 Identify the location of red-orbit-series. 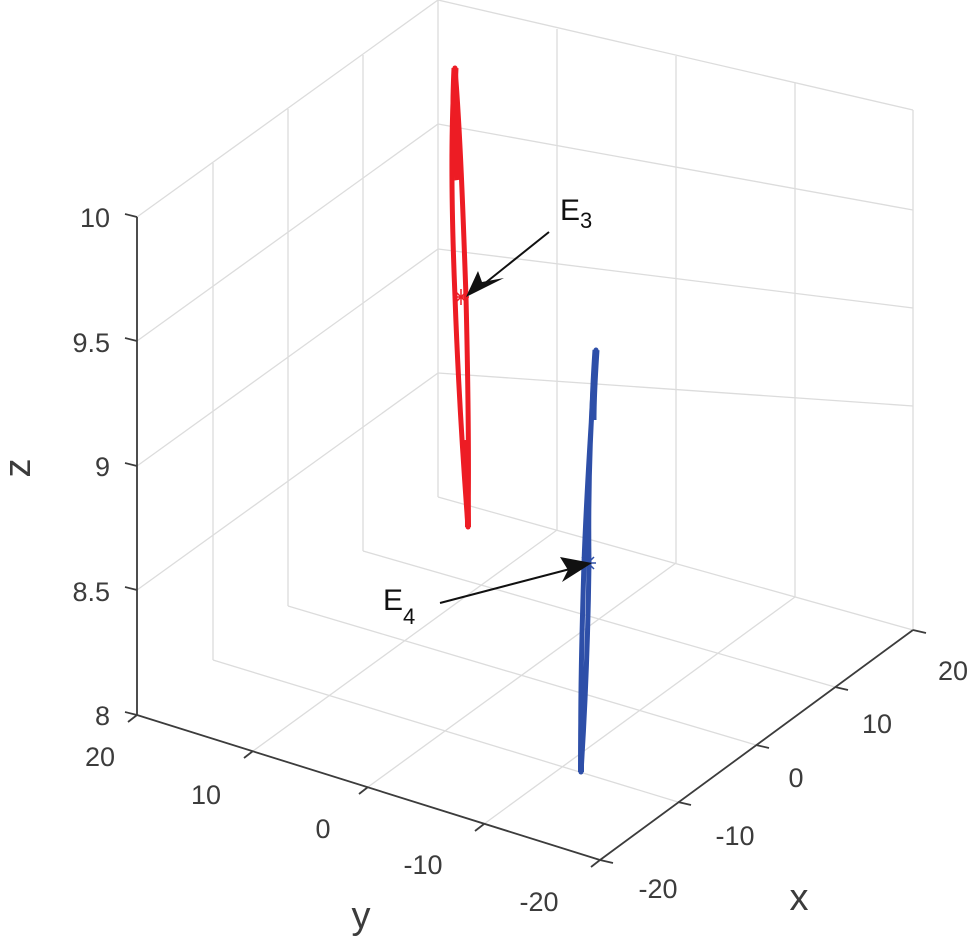
(460, 297).